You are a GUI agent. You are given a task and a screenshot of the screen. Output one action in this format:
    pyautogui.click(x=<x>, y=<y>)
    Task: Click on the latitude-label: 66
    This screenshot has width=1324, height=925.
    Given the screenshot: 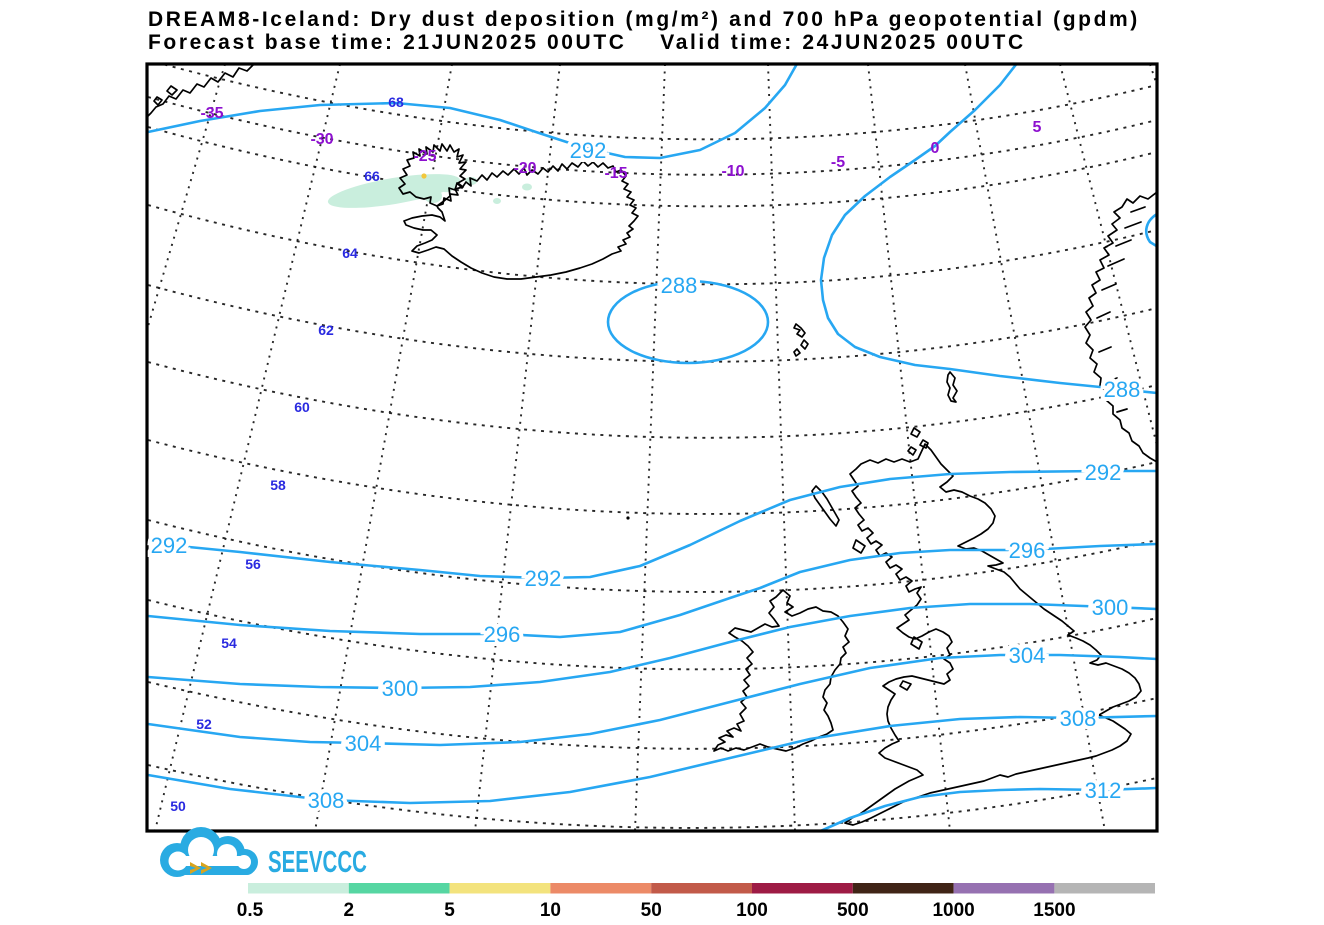 What is the action you would take?
    pyautogui.click(x=372, y=176)
    